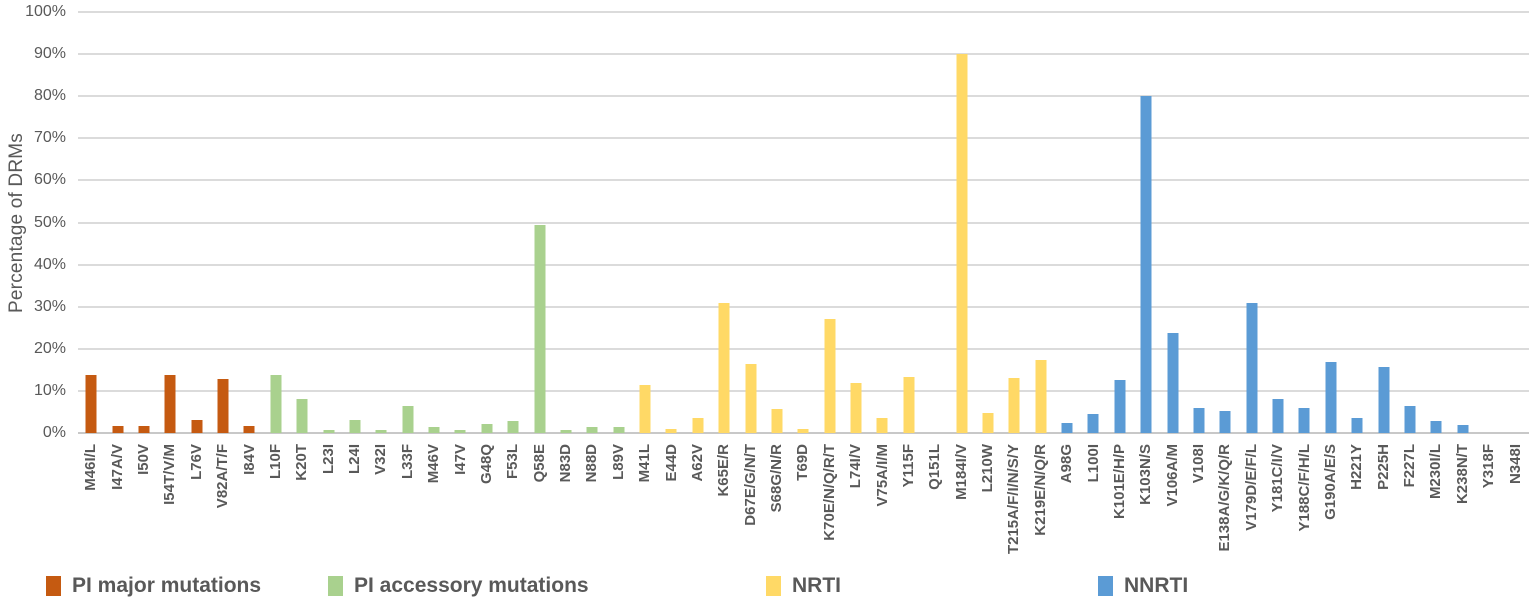 Image resolution: width=1535 pixels, height=614 pixels. I want to click on x-label-slot: F53L, so click(513, 461).